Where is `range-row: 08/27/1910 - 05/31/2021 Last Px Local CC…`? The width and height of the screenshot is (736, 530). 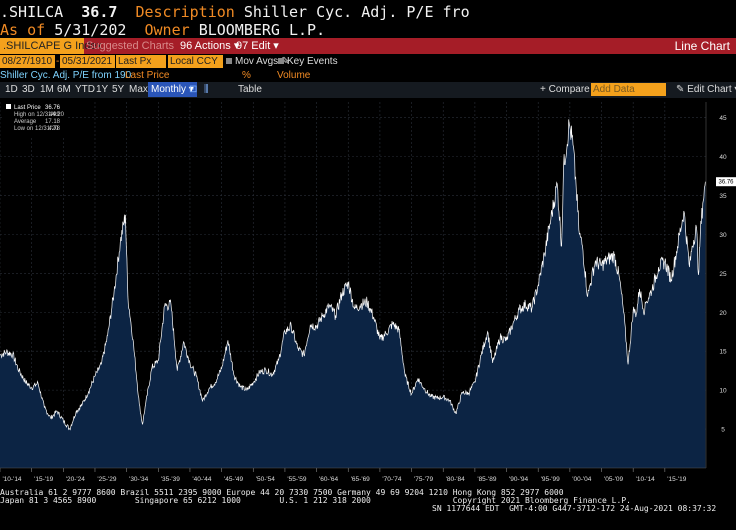
range-row: 08/27/1910 - 05/31/2021 Last Px Local CC… is located at coordinates (368, 62).